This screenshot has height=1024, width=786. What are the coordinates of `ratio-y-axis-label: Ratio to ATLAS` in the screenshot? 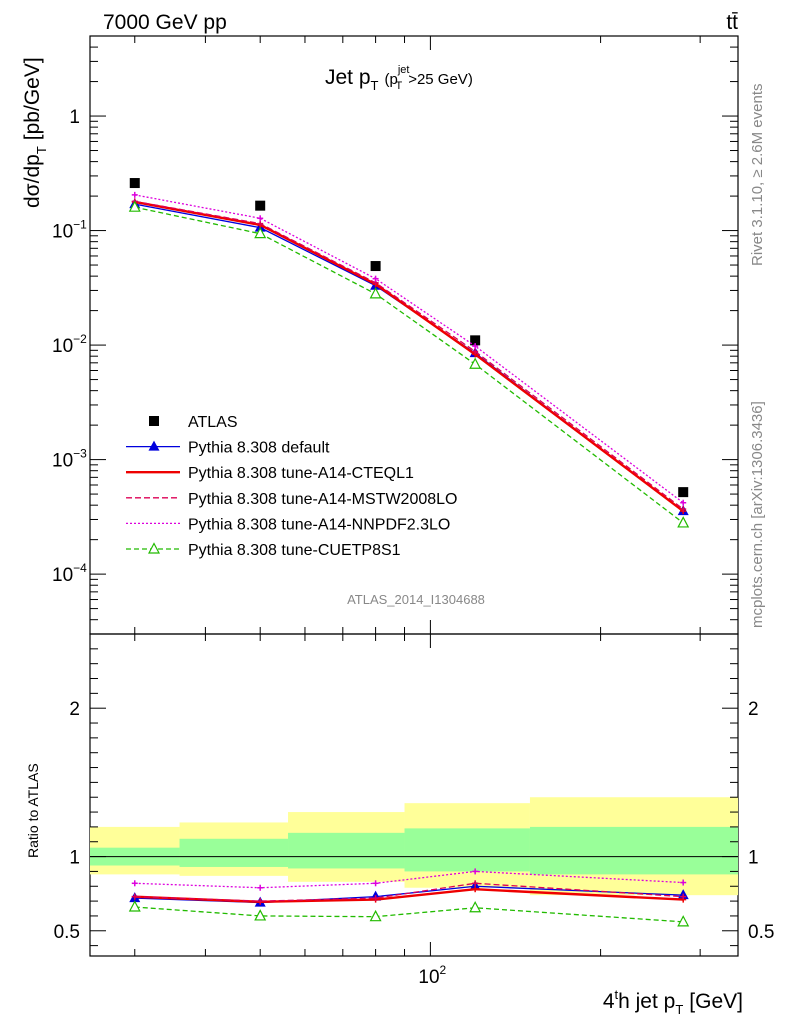 It's located at (33, 810).